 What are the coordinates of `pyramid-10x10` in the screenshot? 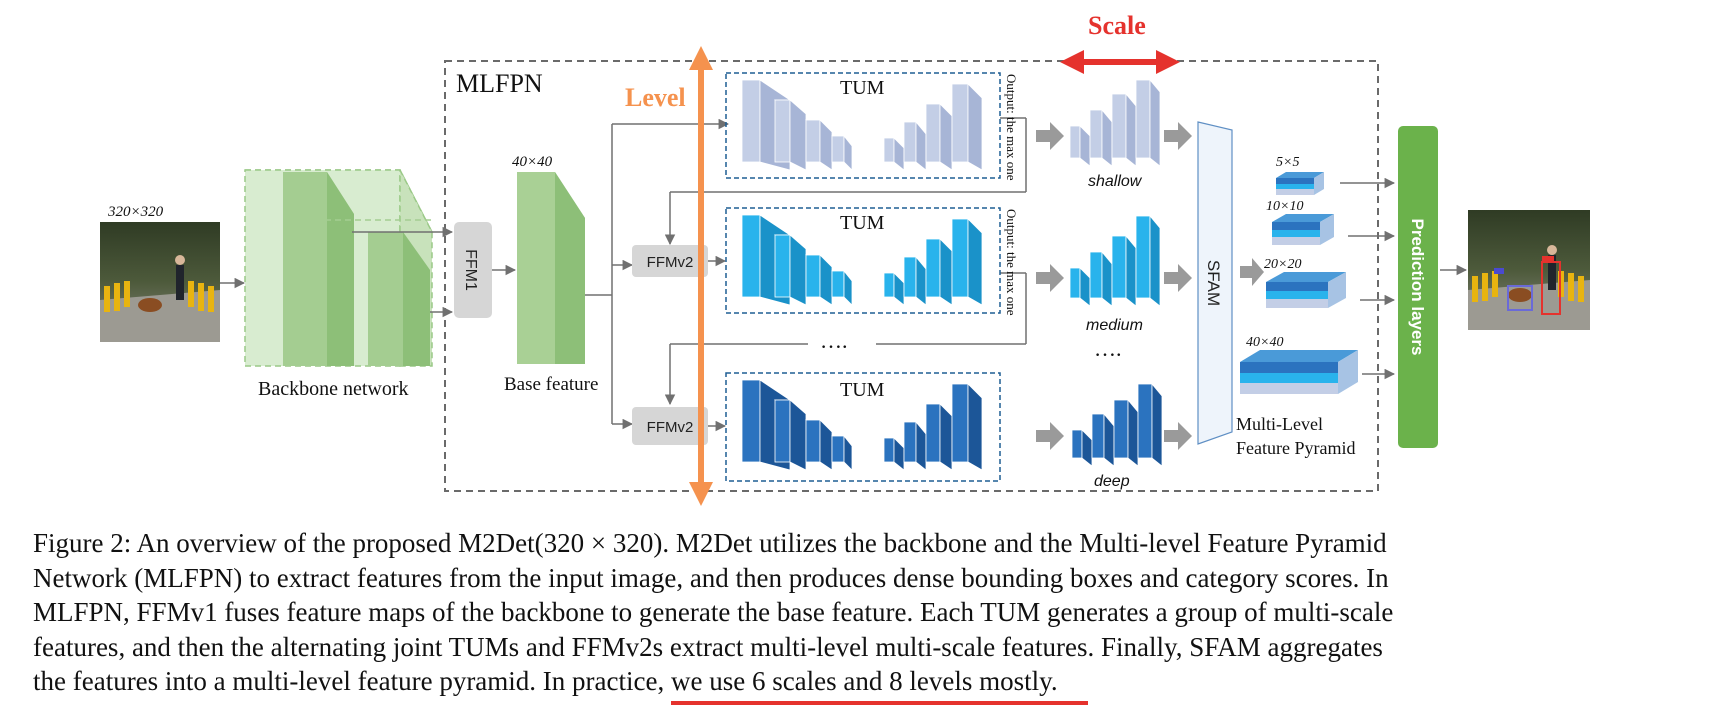 It's located at (1303, 229).